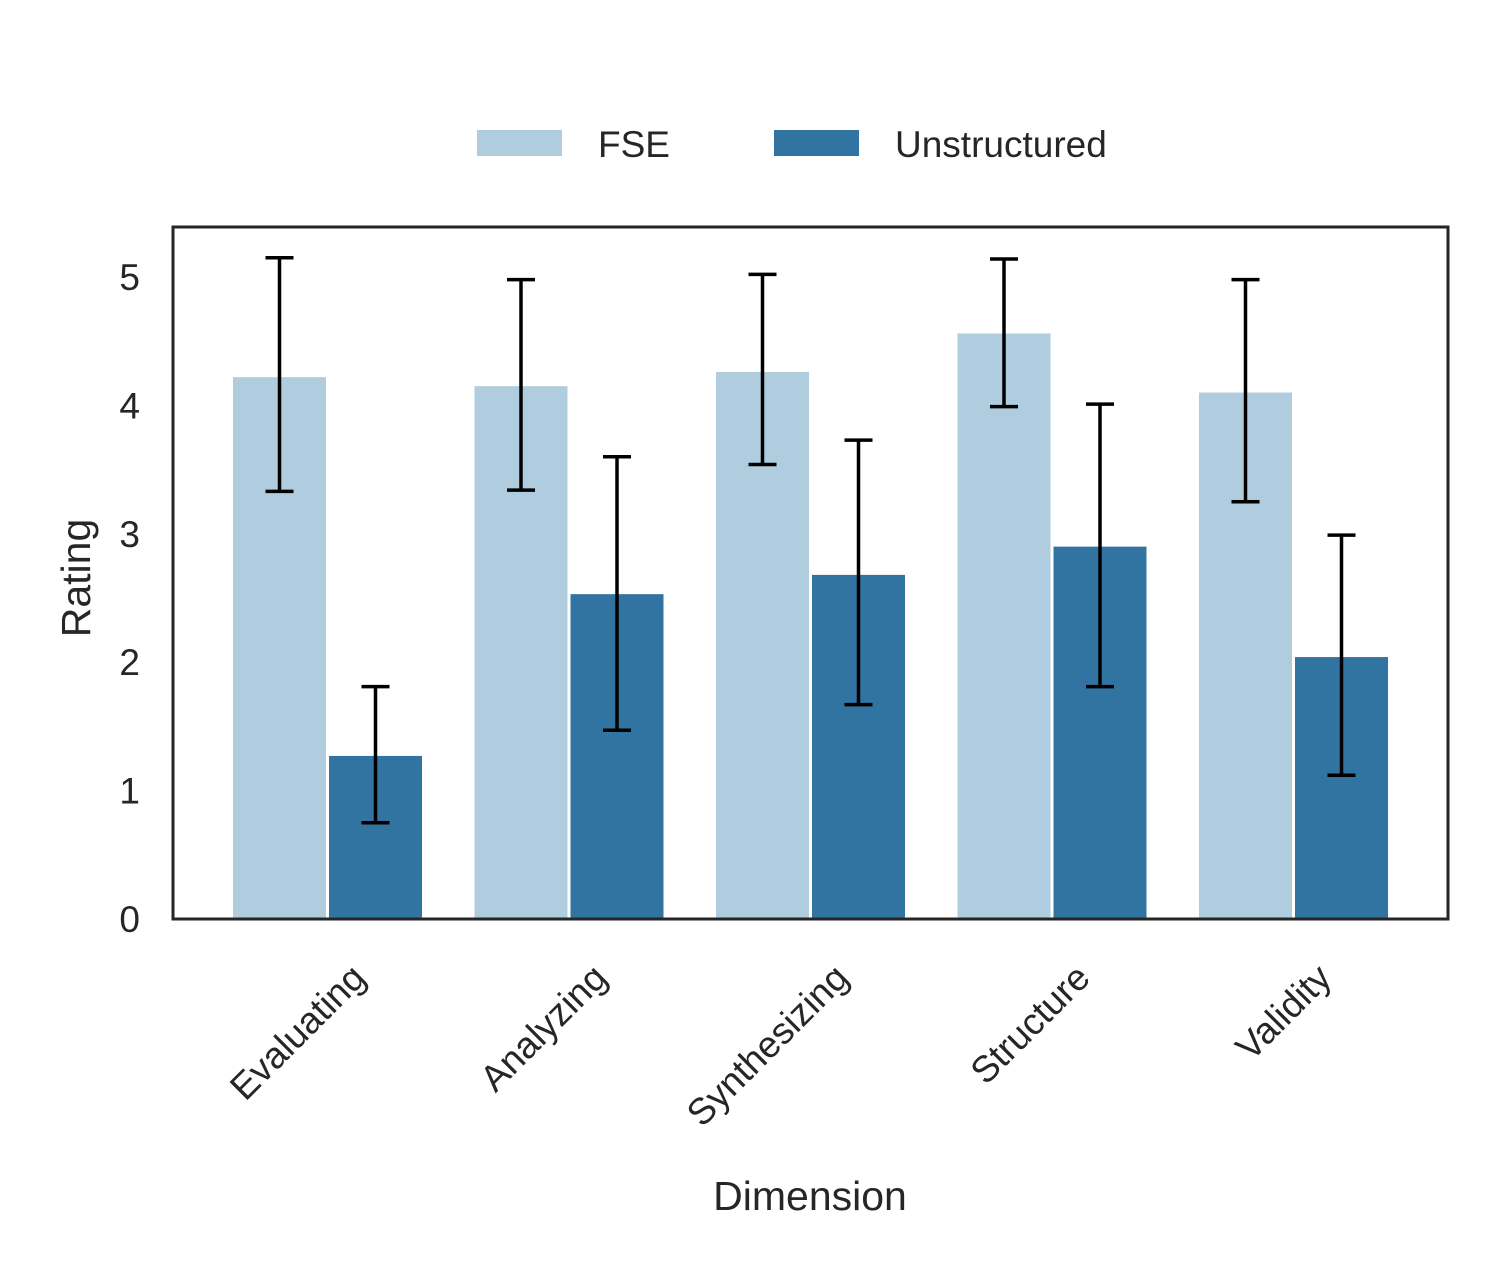 This screenshot has height=1275, width=1500. Describe the element at coordinates (129, 662) in the screenshot. I see `y-tick-label: 2` at that location.